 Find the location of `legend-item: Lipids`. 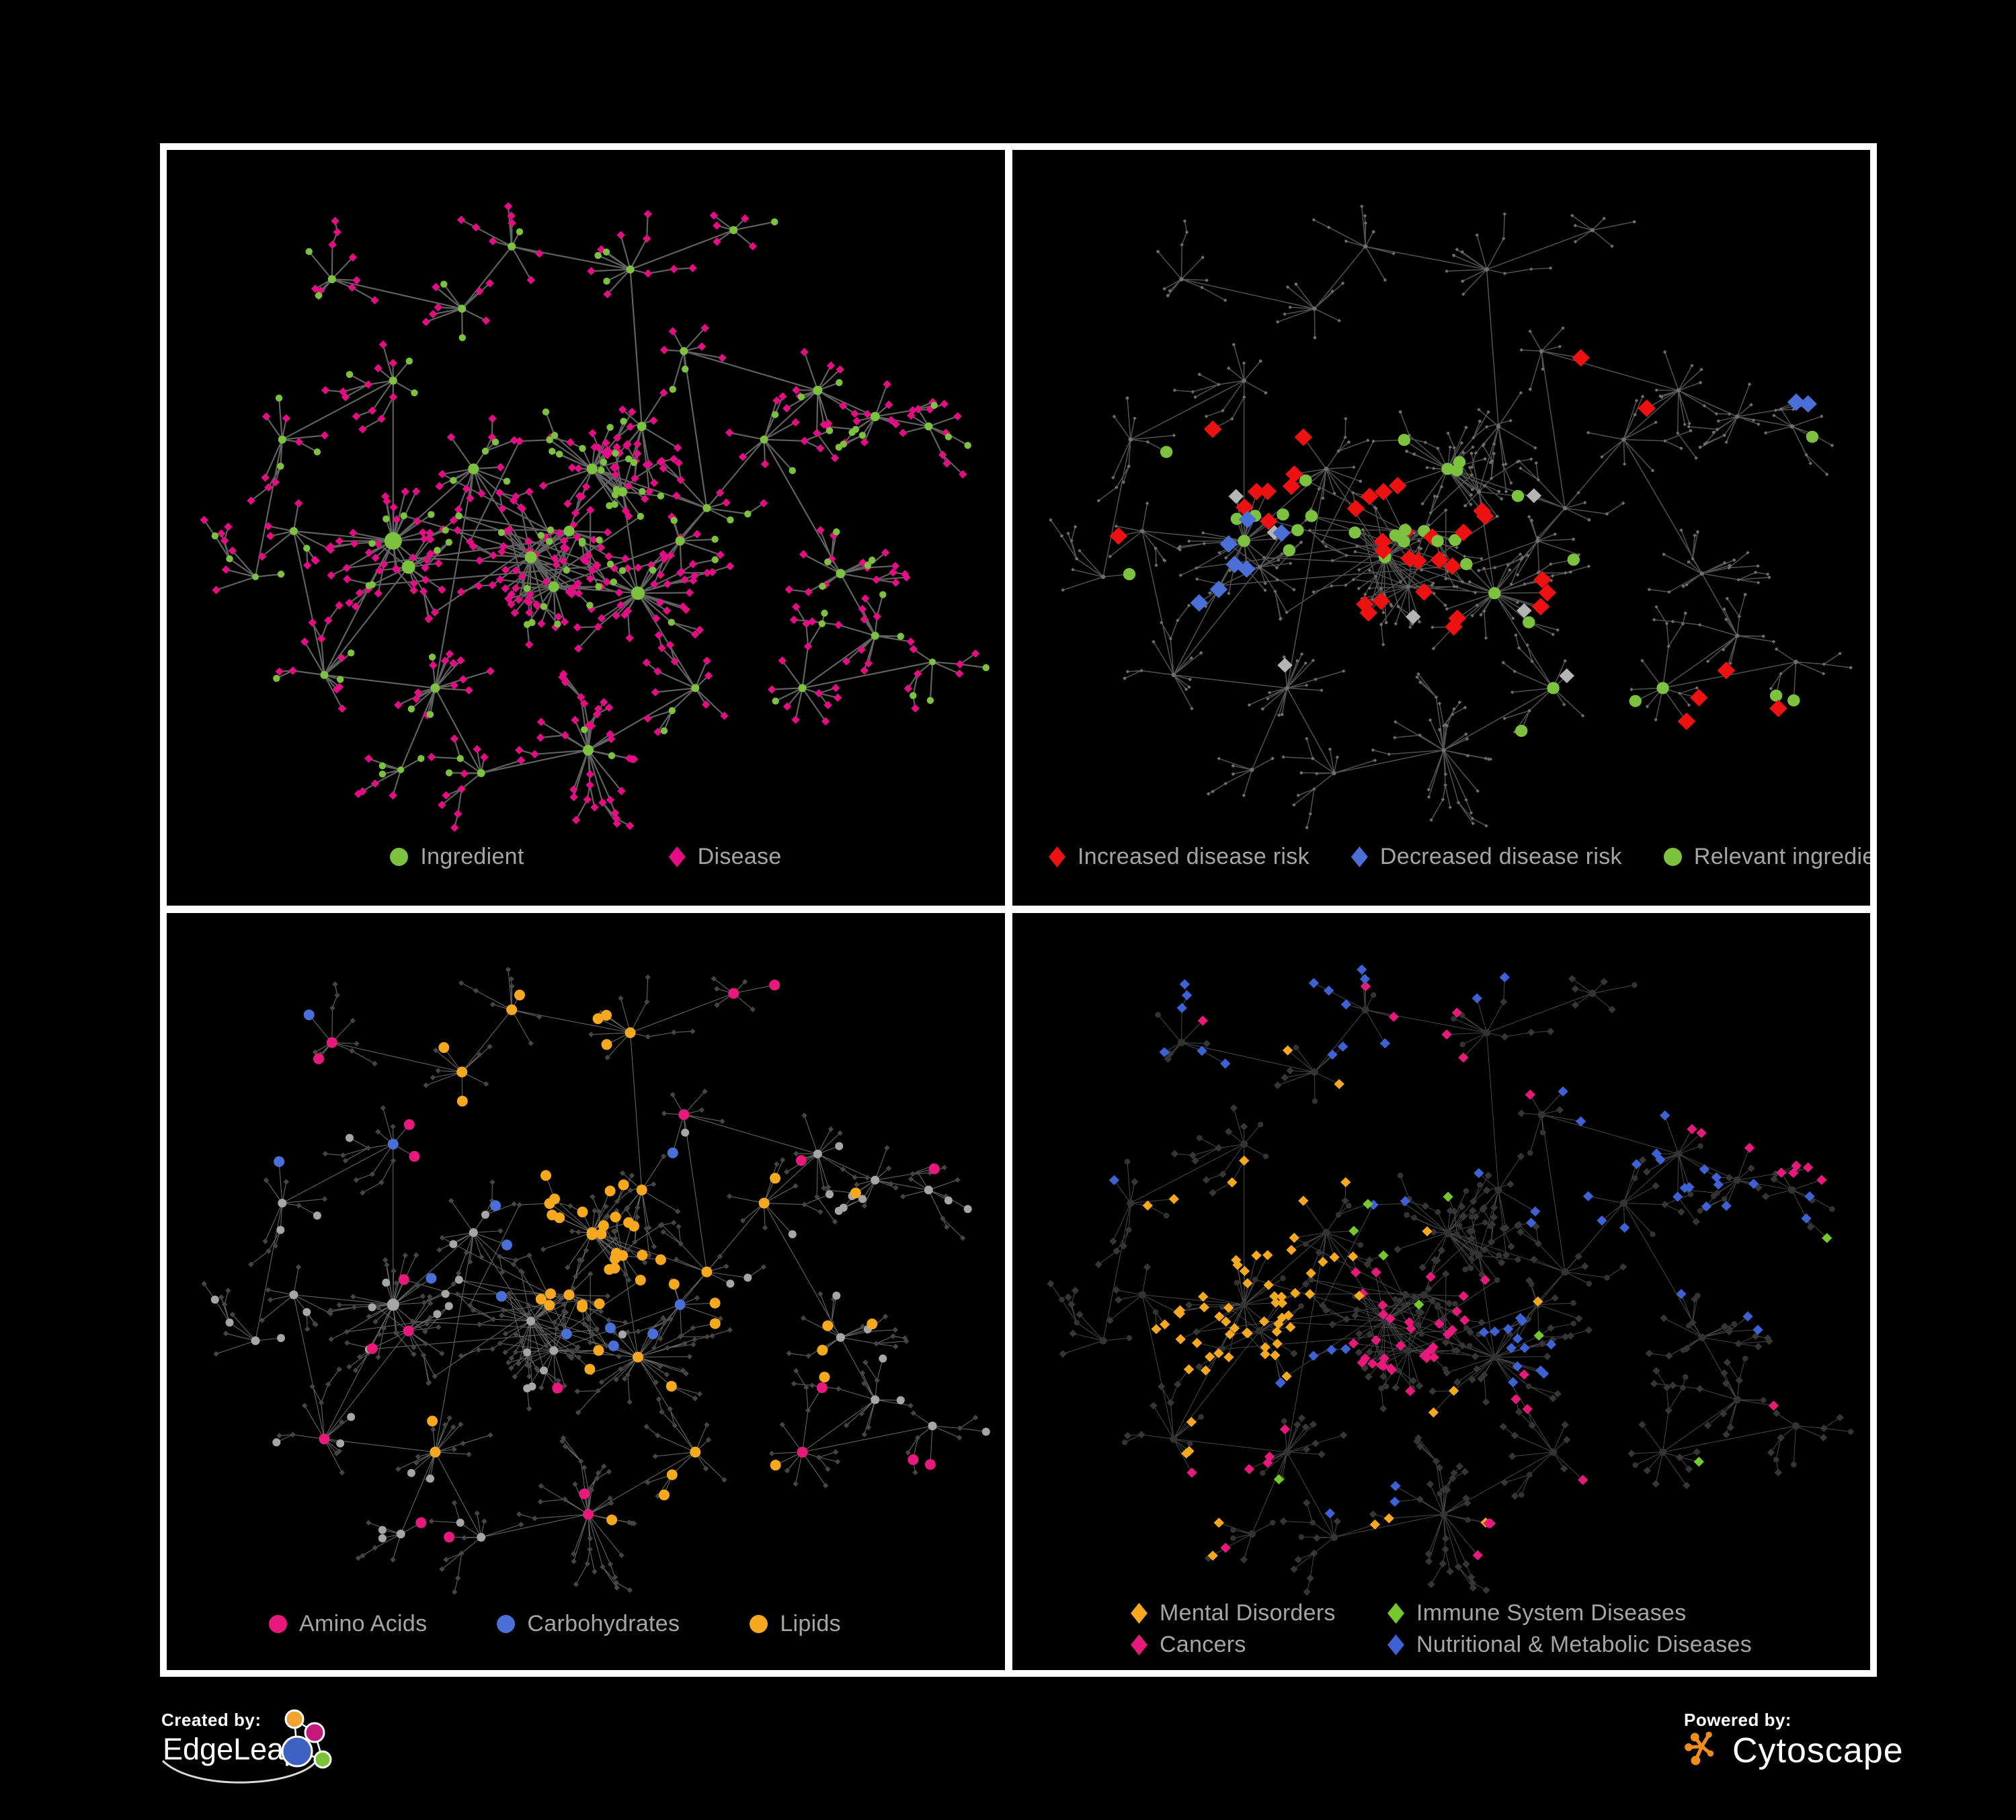

legend-item: Lipids is located at coordinates (795, 1624).